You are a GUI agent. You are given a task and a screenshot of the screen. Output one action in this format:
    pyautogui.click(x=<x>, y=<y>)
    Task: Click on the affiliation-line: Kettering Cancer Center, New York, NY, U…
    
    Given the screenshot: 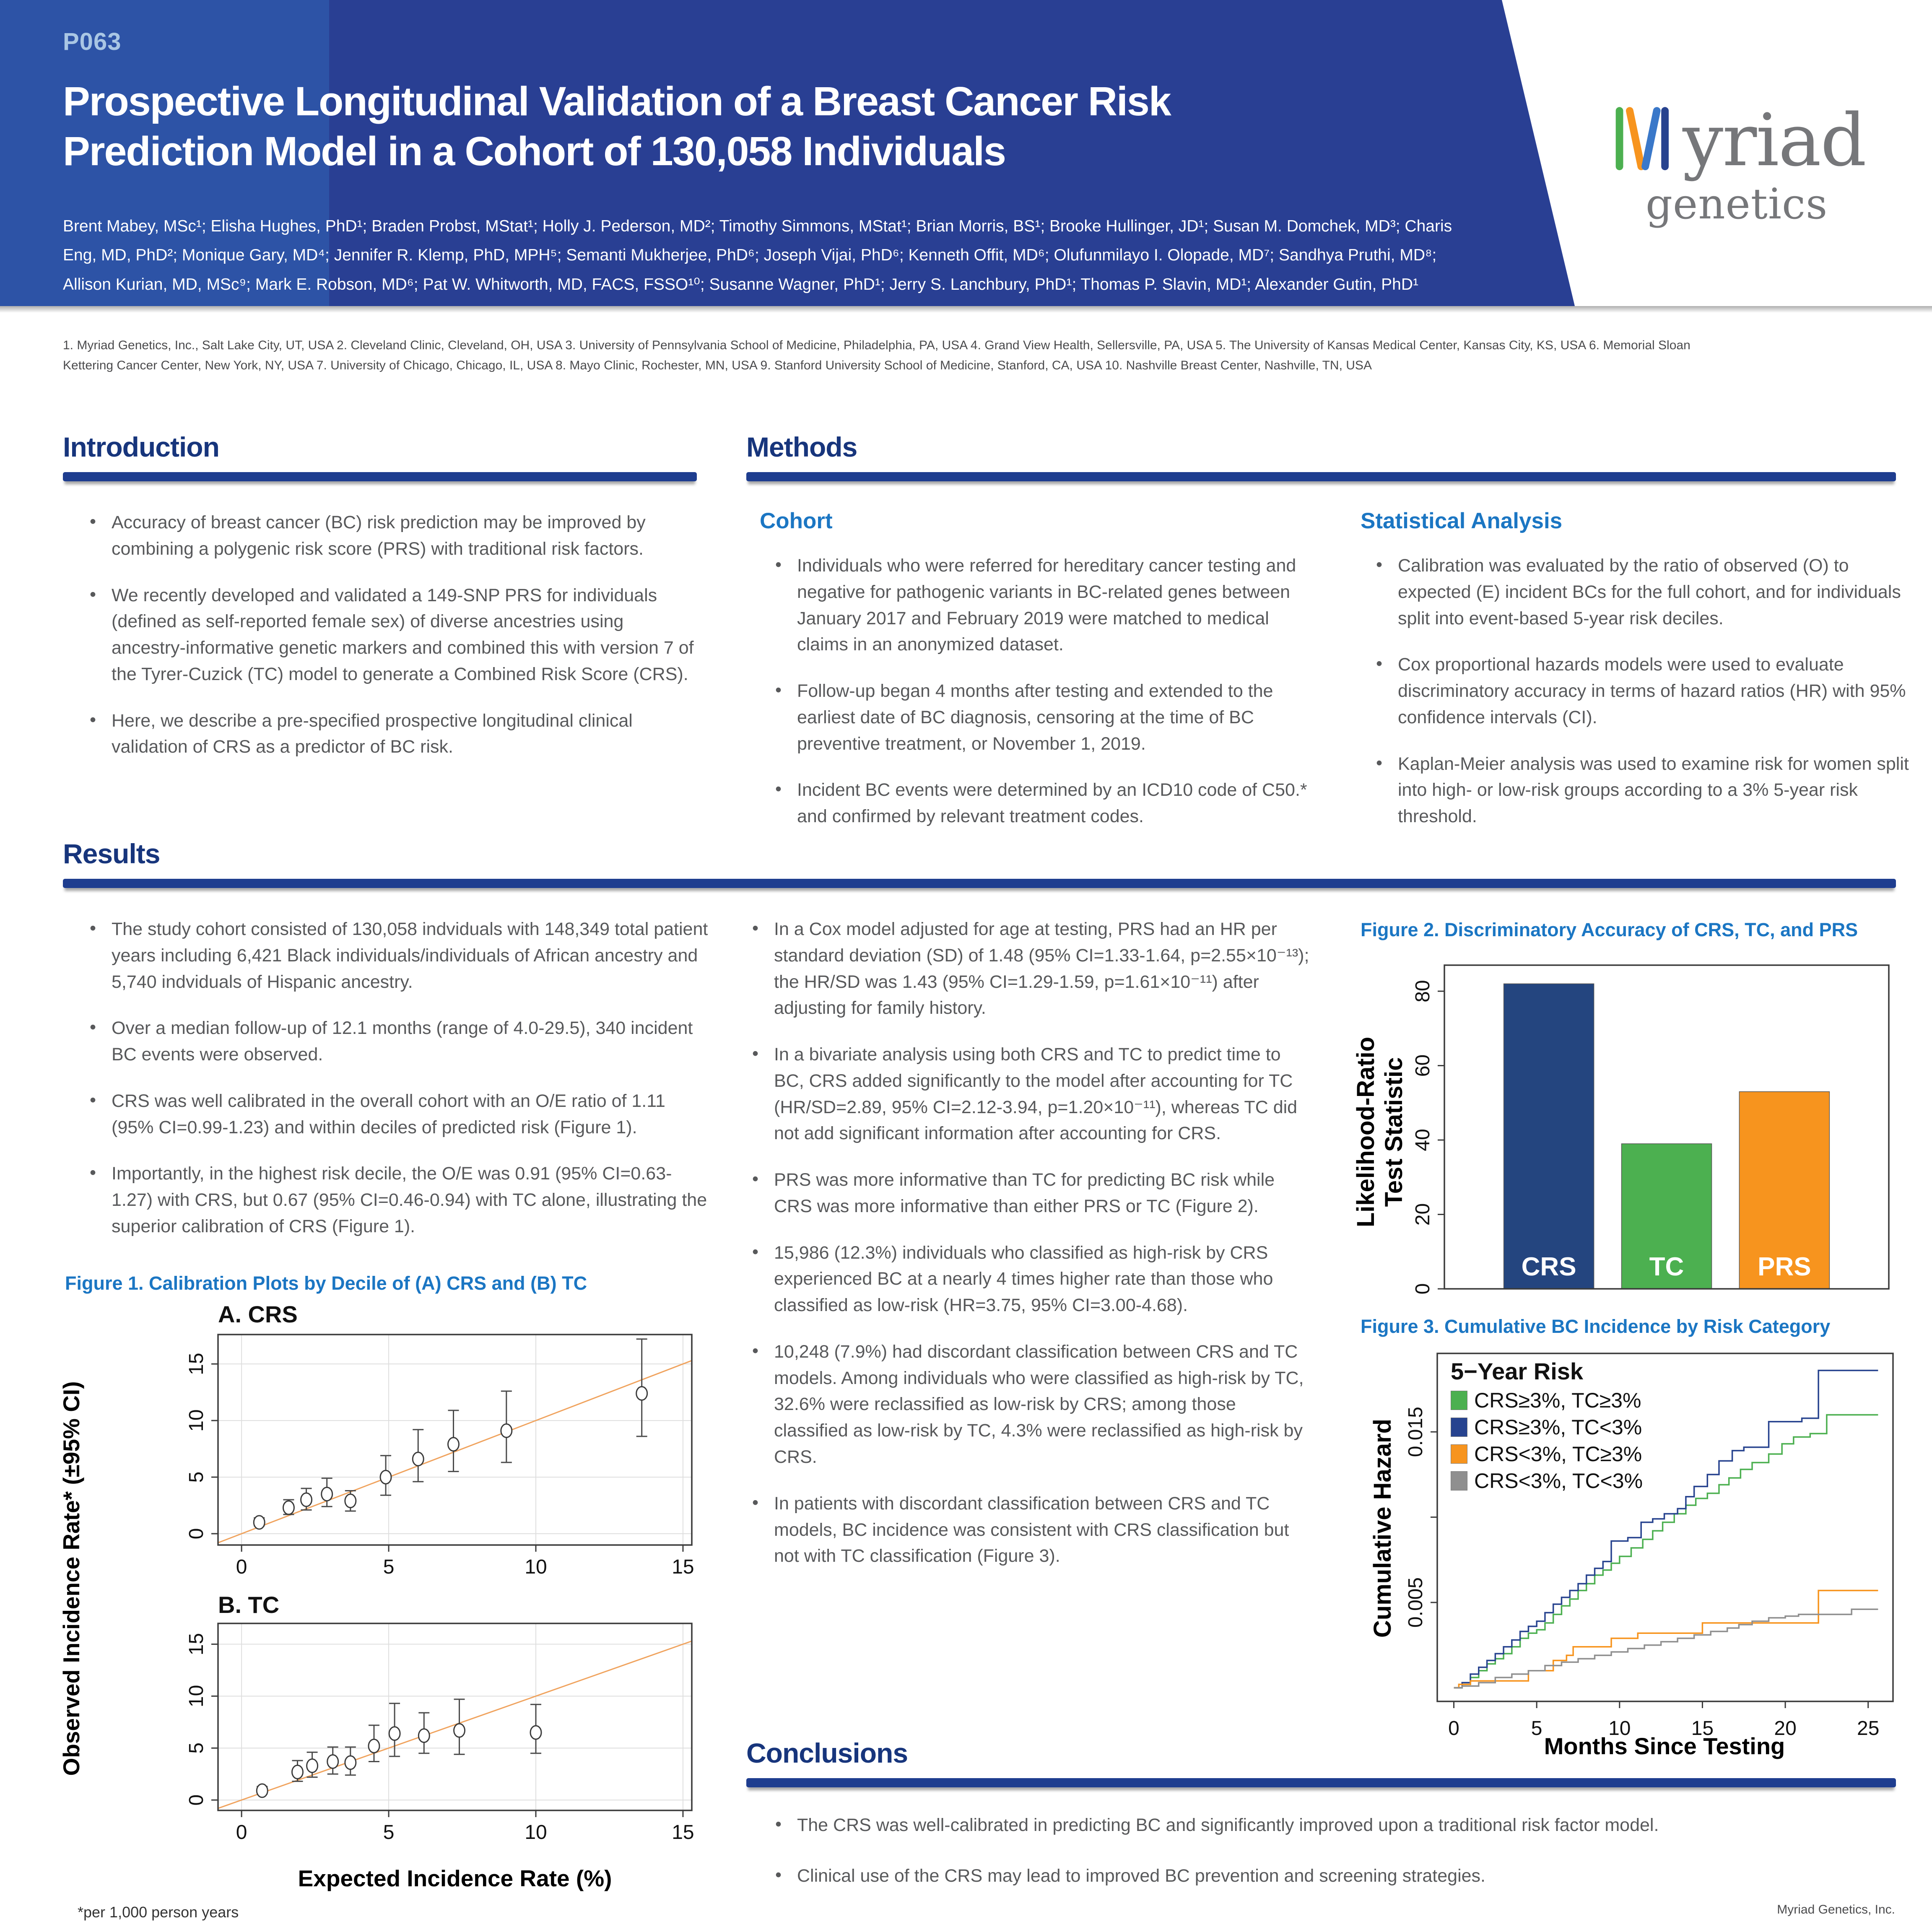 What is the action you would take?
    pyautogui.click(x=717, y=365)
    